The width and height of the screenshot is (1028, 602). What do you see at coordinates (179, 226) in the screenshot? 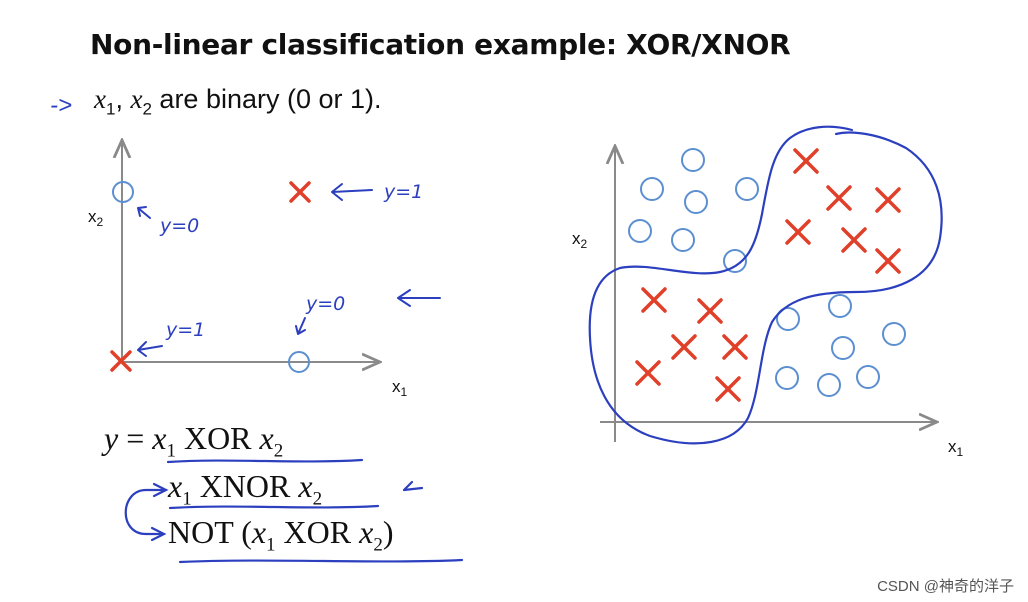
I see `annotation-y0-top: y=0` at bounding box center [179, 226].